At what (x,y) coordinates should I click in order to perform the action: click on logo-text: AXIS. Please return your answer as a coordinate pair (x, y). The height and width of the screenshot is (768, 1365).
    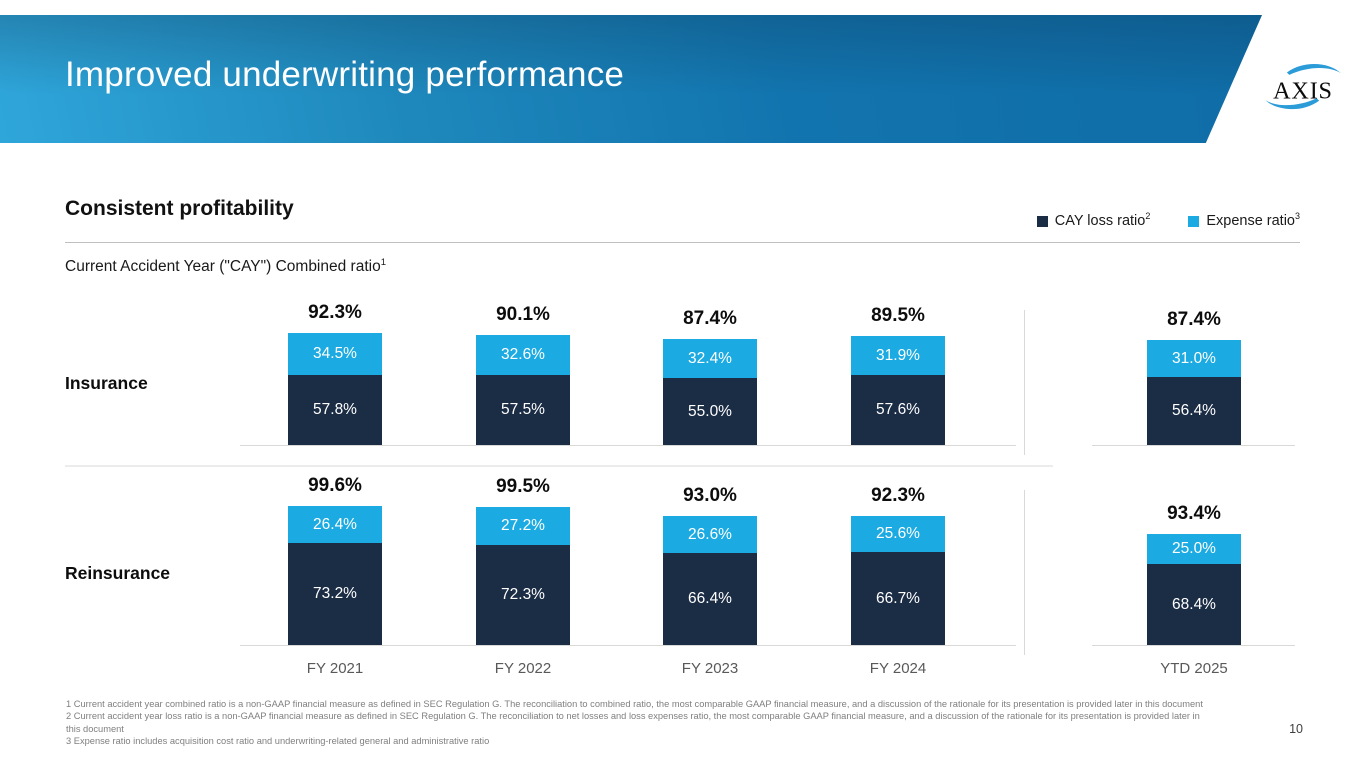
    Looking at the image, I should click on (1303, 90).